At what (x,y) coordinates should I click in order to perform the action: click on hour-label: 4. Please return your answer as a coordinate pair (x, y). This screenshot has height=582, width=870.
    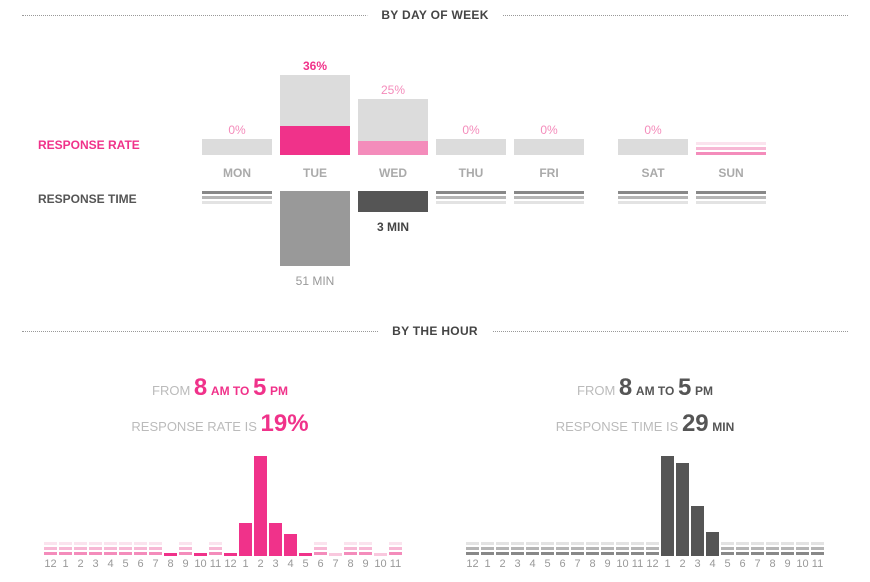
    Looking at the image, I should click on (532, 564).